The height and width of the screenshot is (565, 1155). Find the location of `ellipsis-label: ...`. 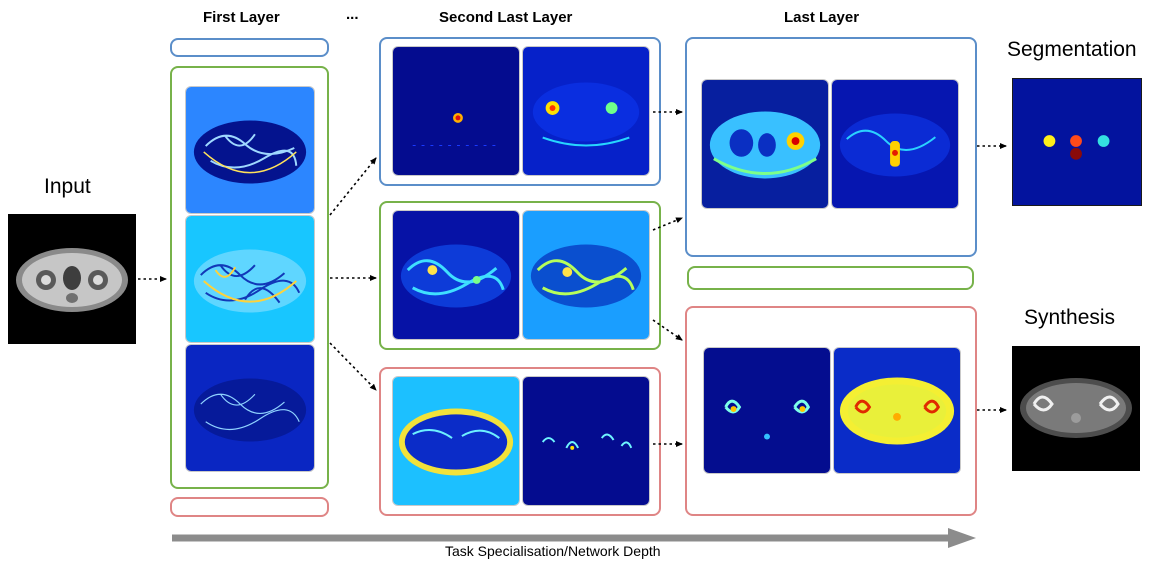

ellipsis-label: ... is located at coordinates (352, 14).